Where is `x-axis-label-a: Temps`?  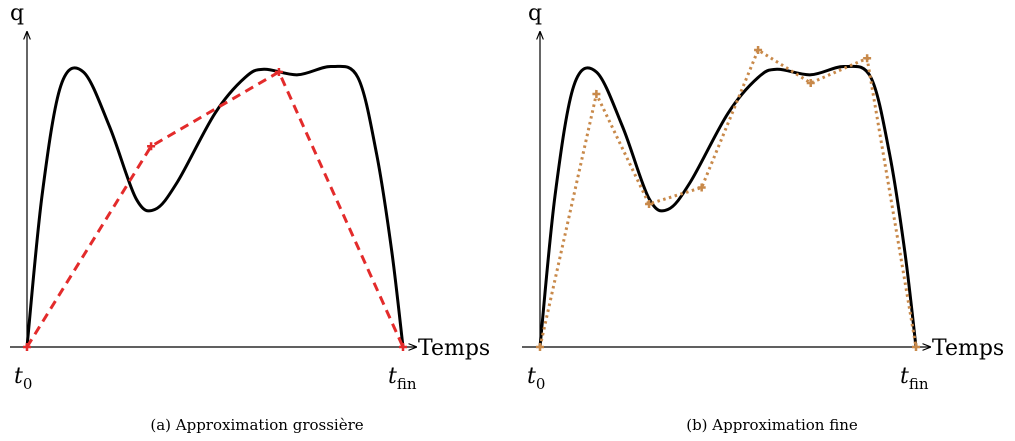
x-axis-label-a: Temps is located at coordinates (454, 348).